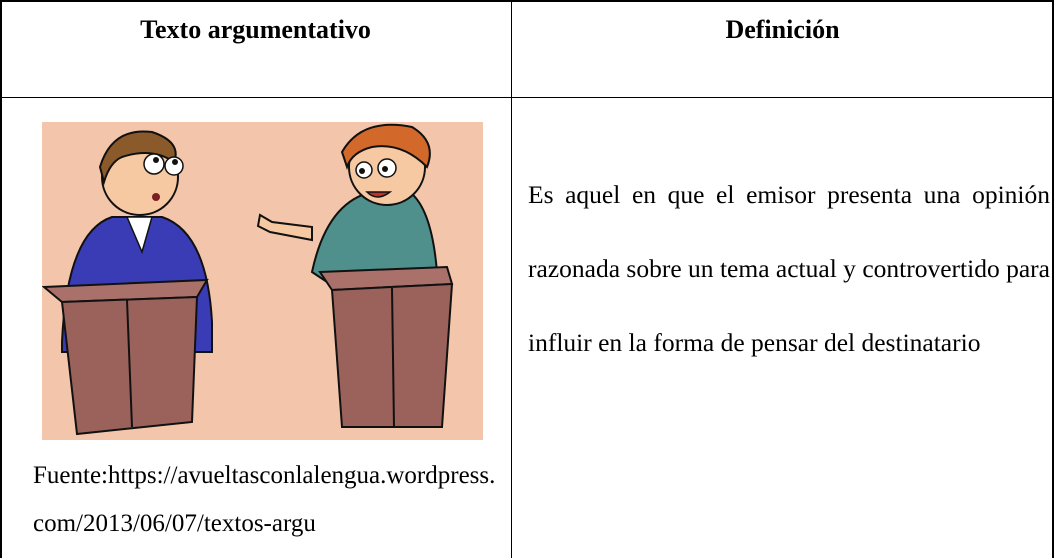  Describe the element at coordinates (255, 29) in the screenshot. I see `column-header: Texto argumentativo` at that location.